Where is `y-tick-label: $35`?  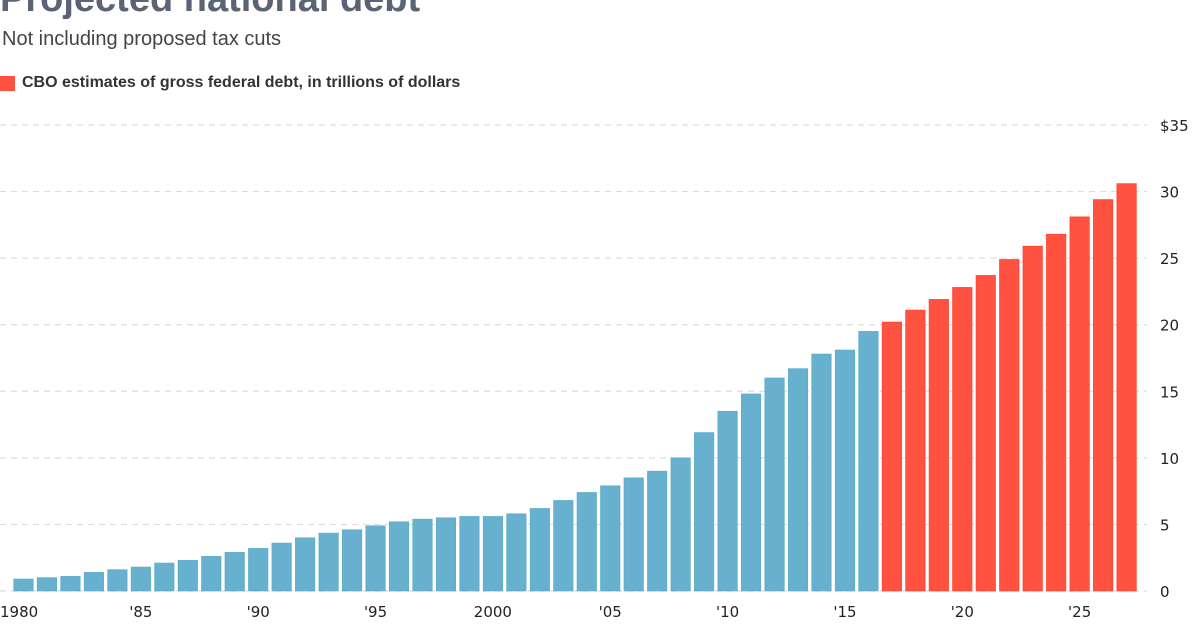 y-tick-label: $35 is located at coordinates (1174, 126).